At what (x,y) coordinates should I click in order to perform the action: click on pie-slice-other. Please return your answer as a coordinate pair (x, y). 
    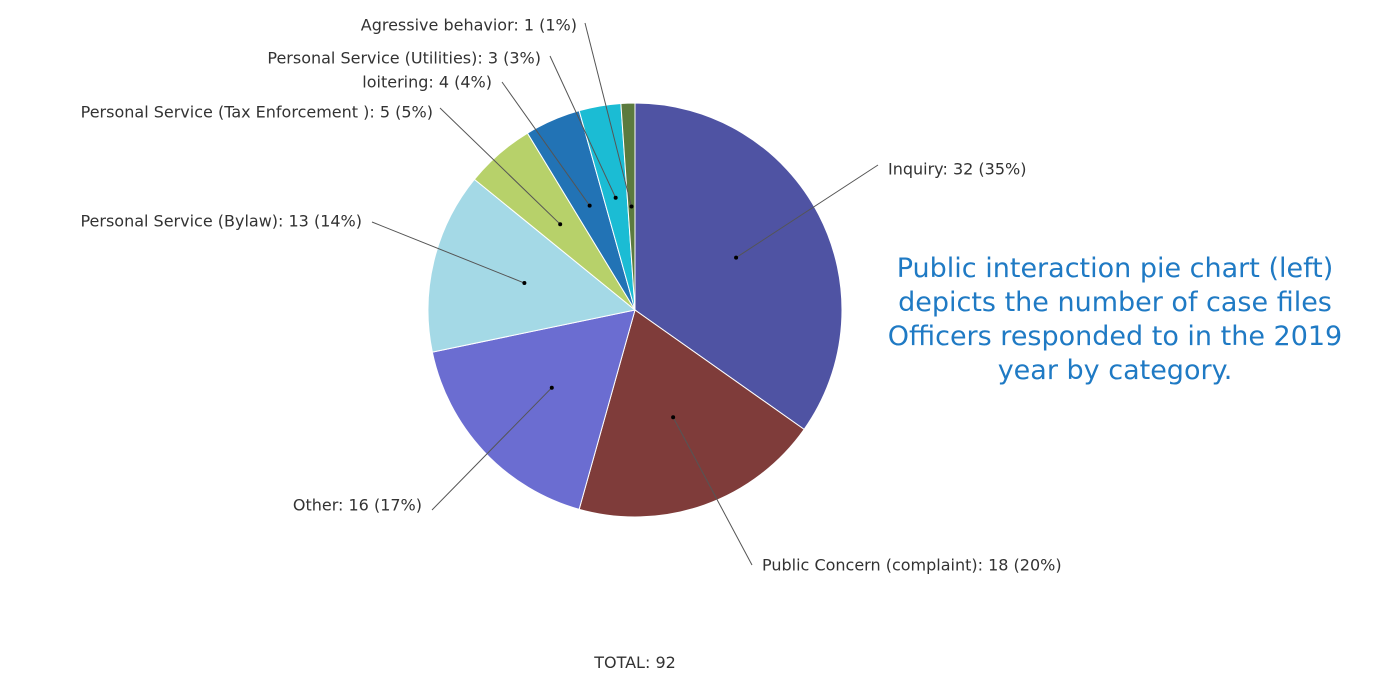
    Looking at the image, I should click on (533, 409).